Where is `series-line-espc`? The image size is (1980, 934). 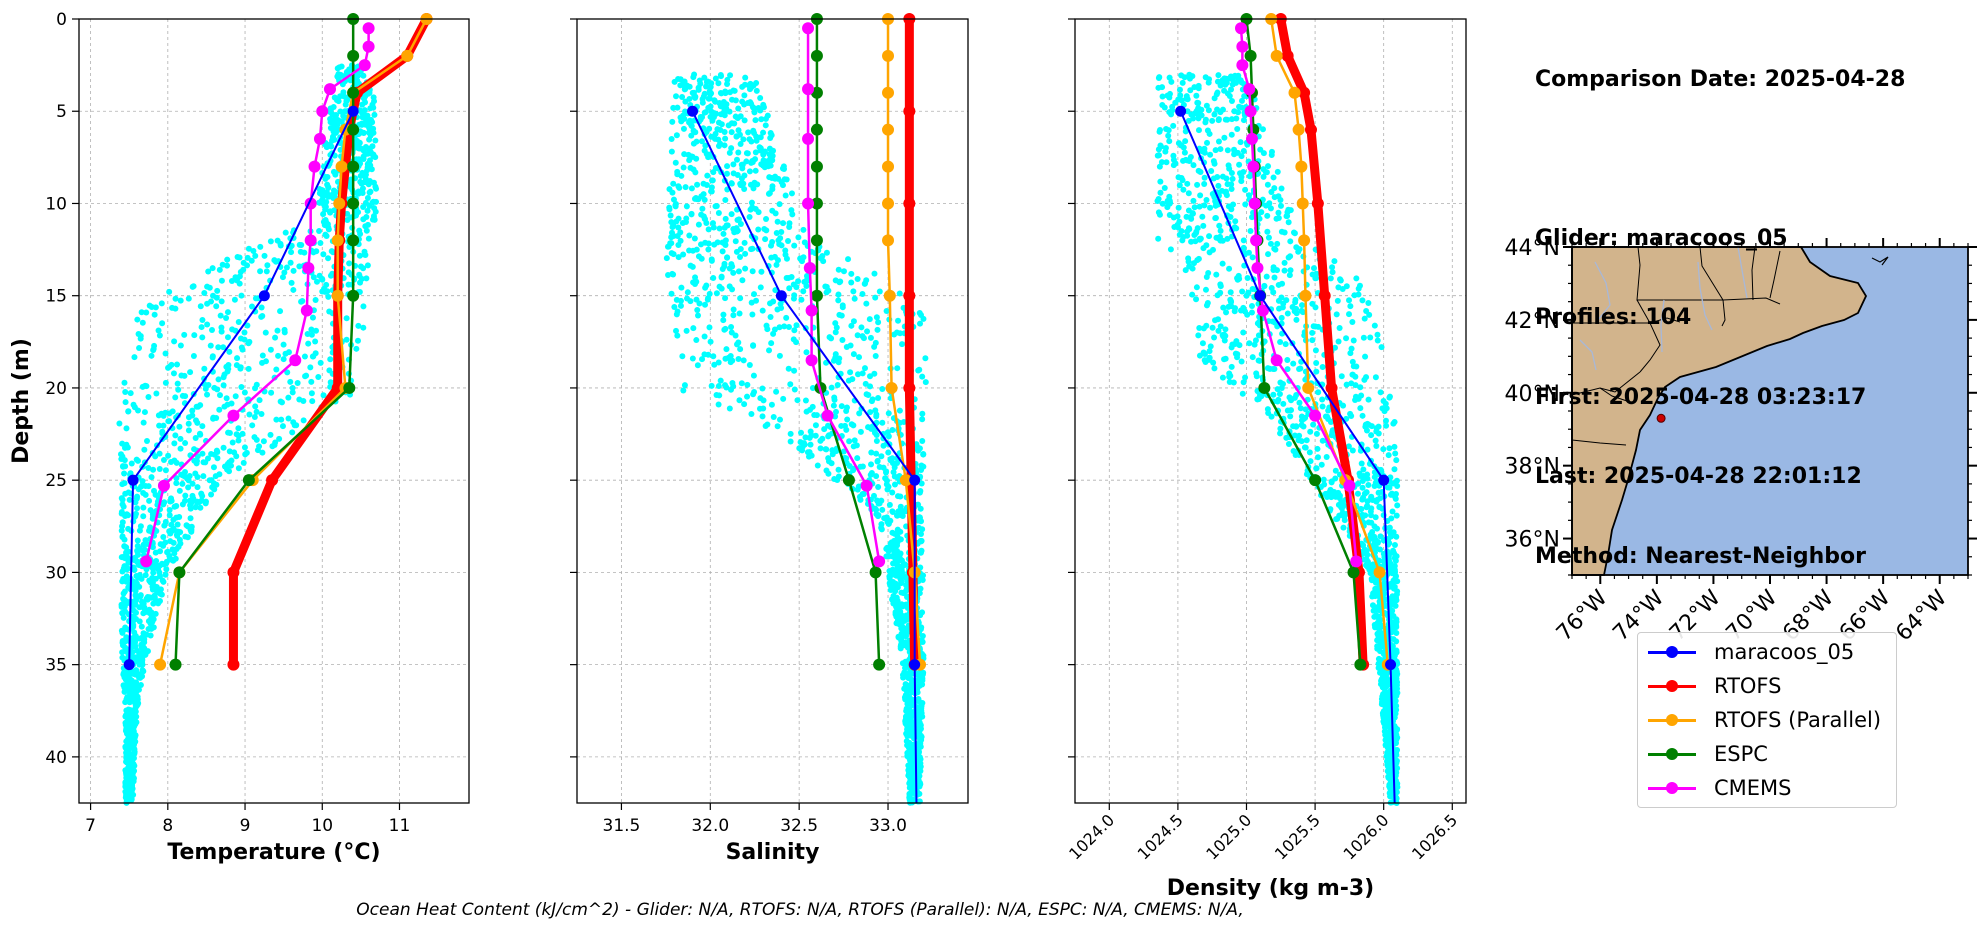
series-line-espc is located at coordinates (264, 342).